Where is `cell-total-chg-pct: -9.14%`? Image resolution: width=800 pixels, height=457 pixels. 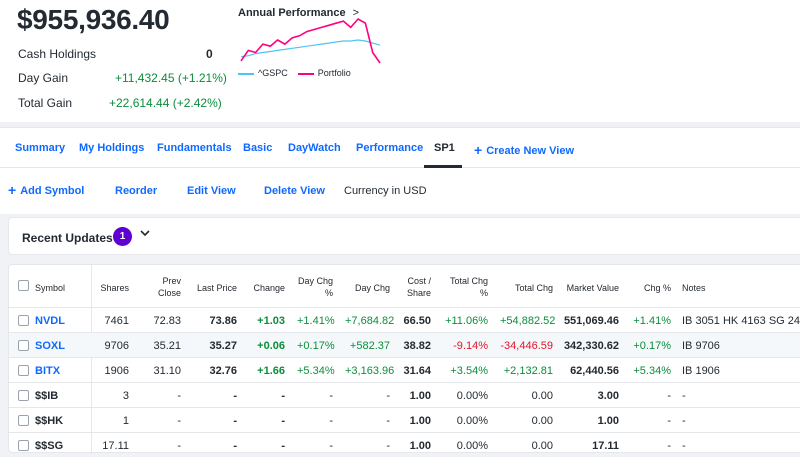 cell-total-chg-pct: -9.14% is located at coordinates (470, 346).